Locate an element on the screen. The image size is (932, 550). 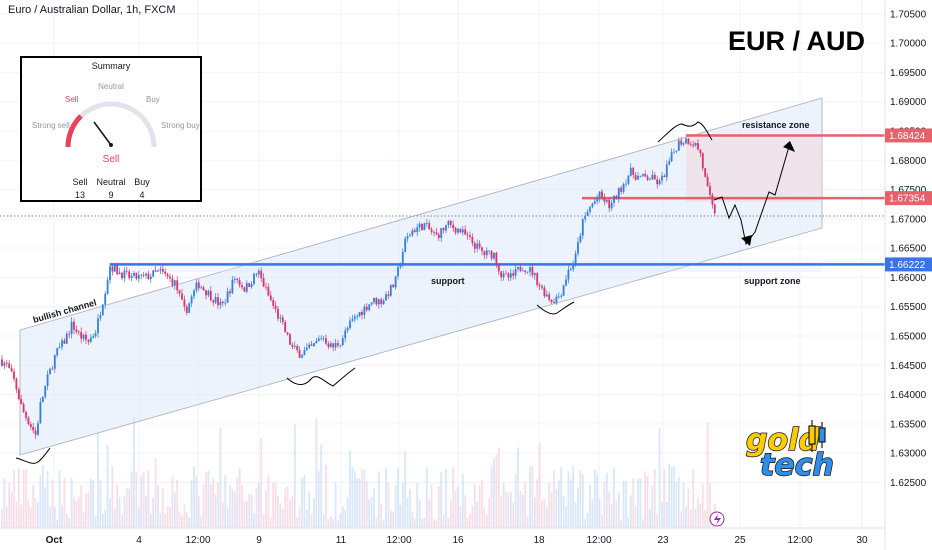
count-label-neutral: Neutral is located at coordinates (110, 182).